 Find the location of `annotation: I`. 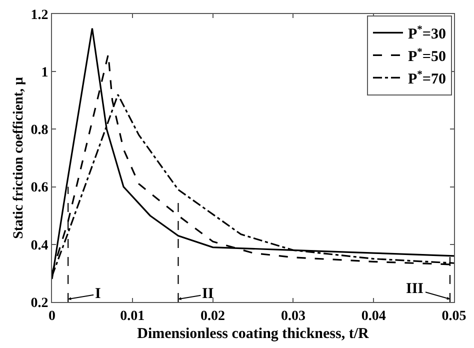

annotation: I is located at coordinates (98, 294).